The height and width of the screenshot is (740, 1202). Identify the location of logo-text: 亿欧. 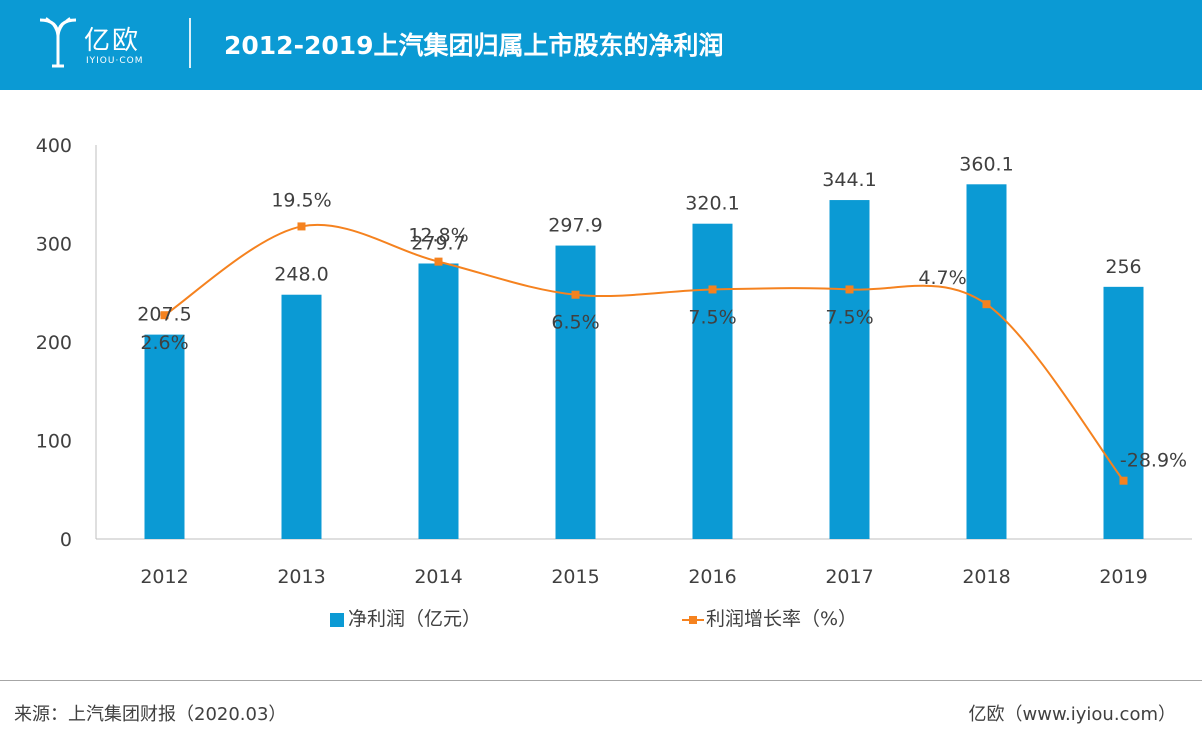
(112, 41).